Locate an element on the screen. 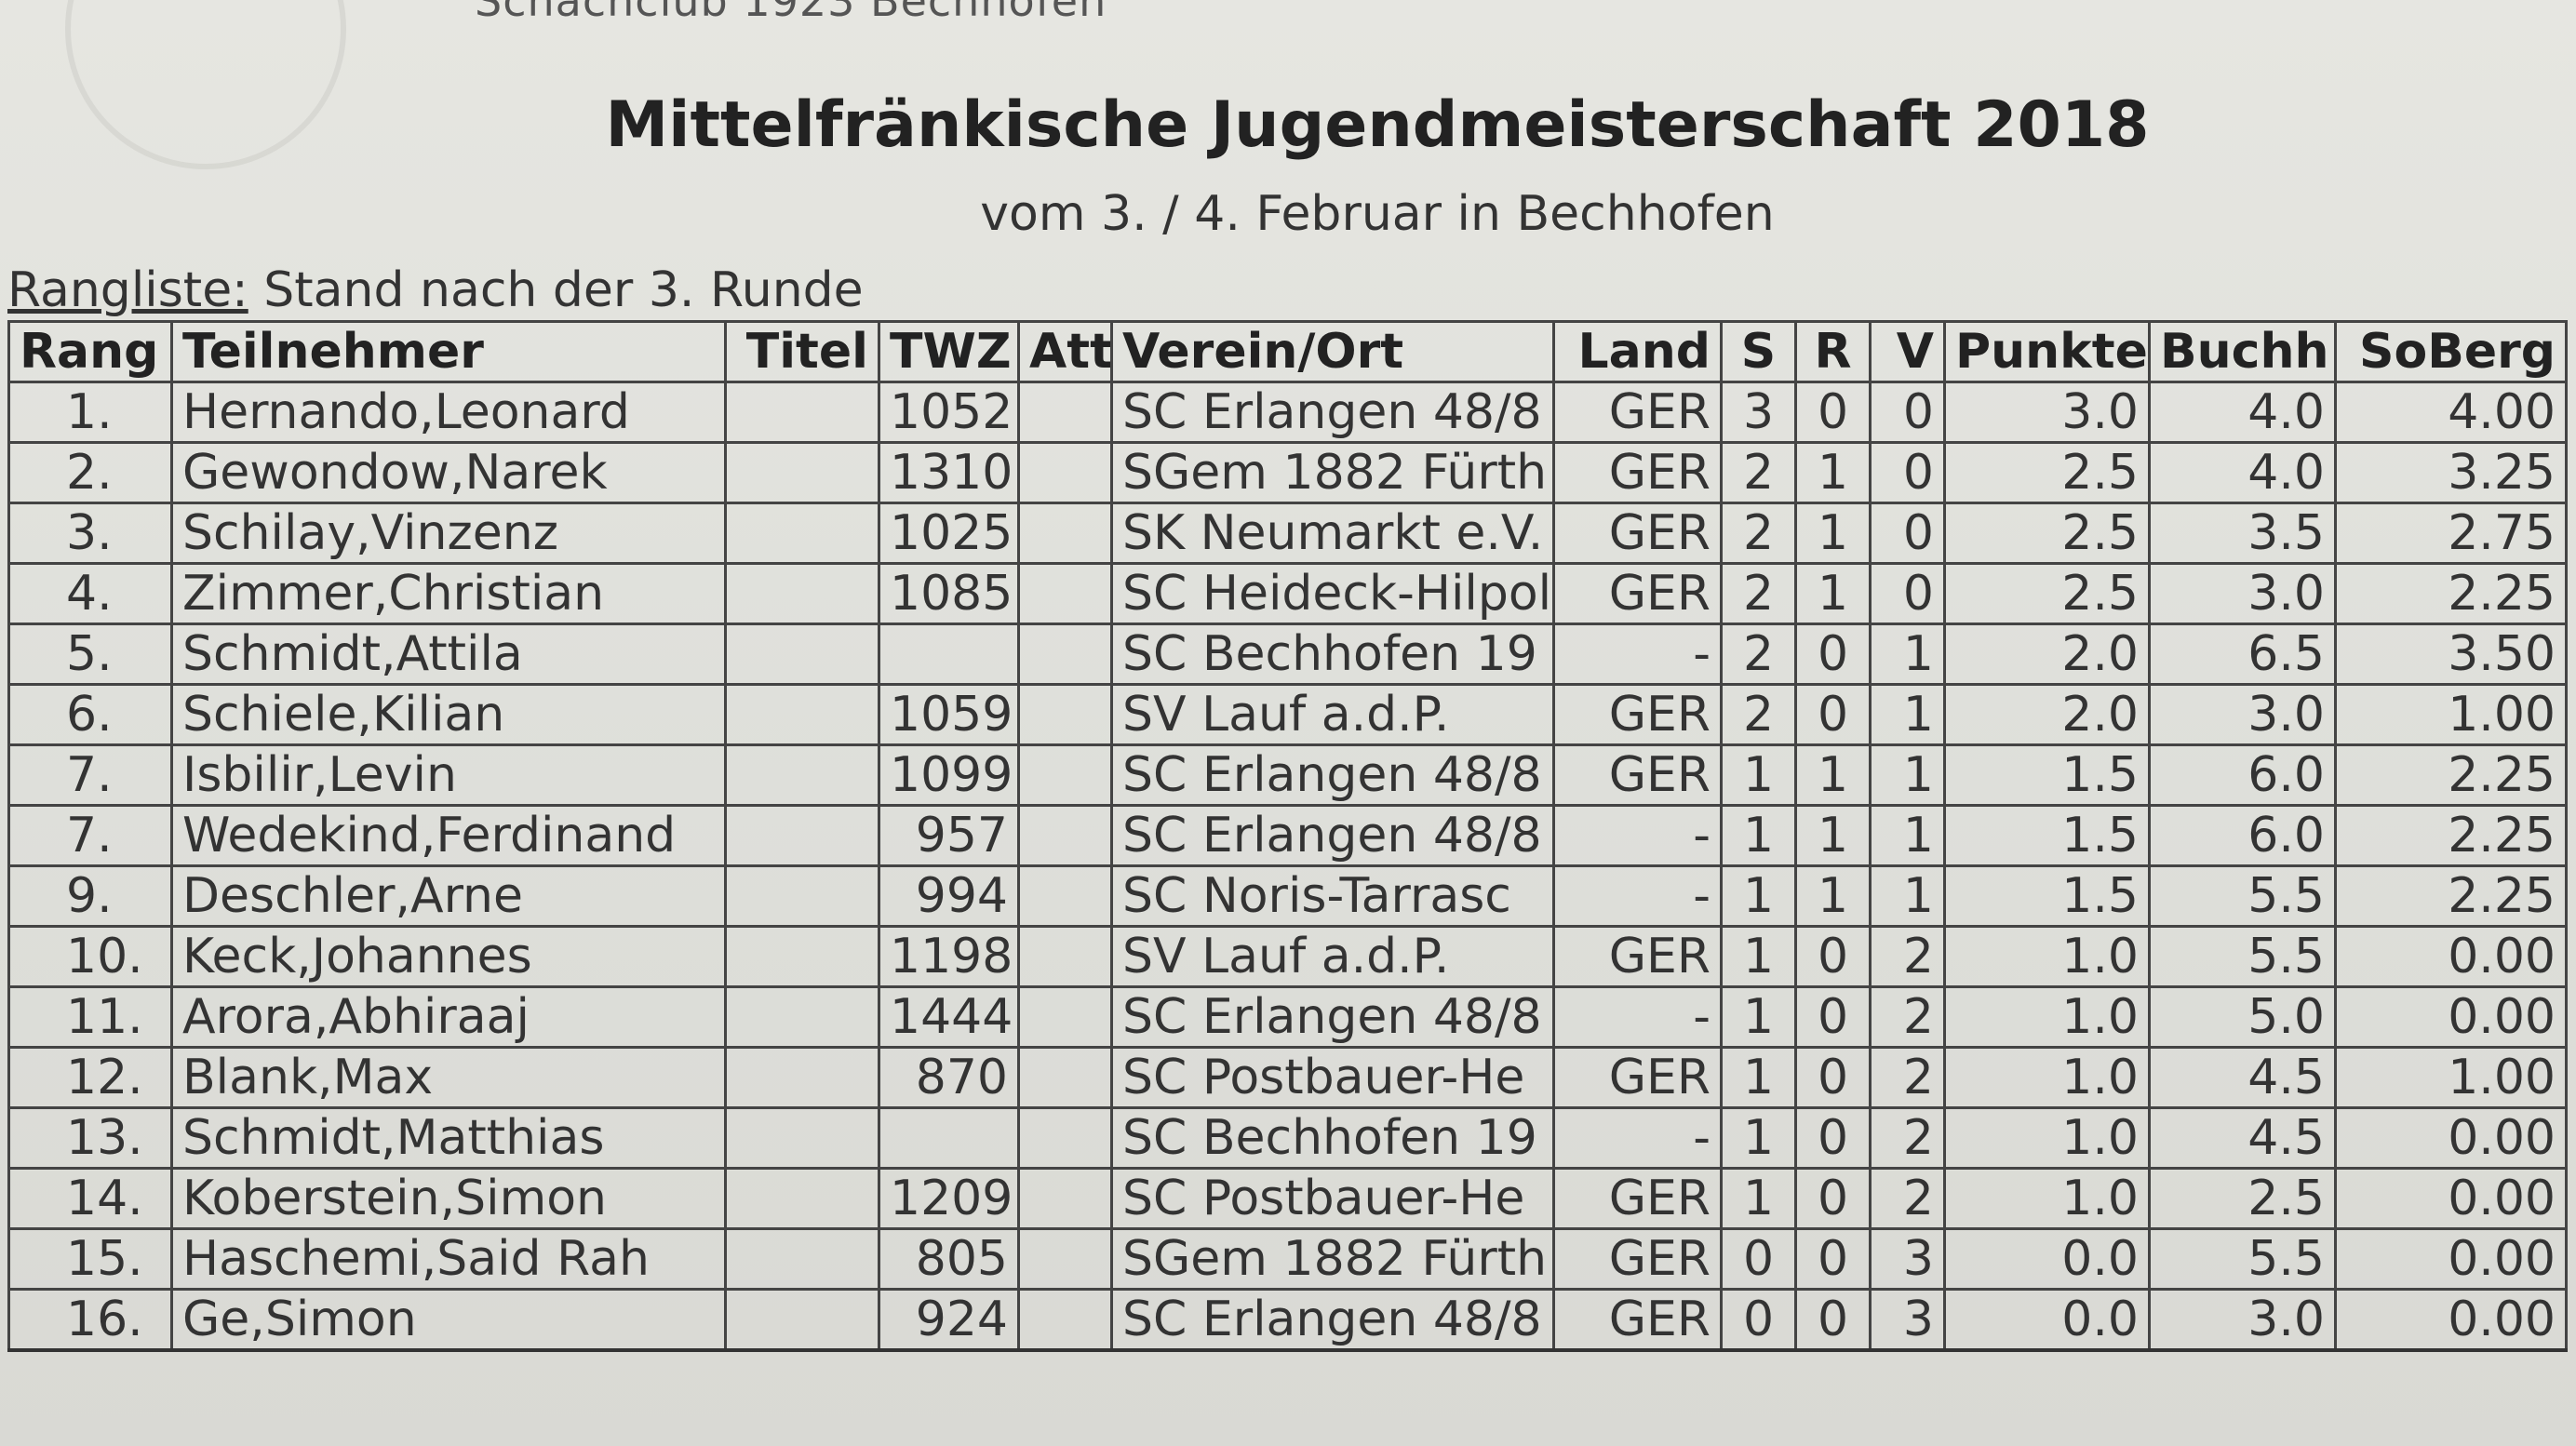 The image size is (2576, 1446). name-cell: Gewondow,Narek is located at coordinates (448, 472).